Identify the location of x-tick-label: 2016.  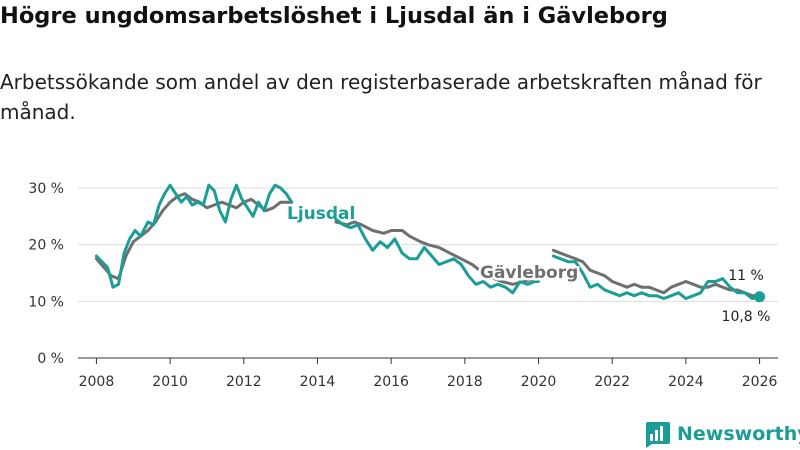
(391, 382).